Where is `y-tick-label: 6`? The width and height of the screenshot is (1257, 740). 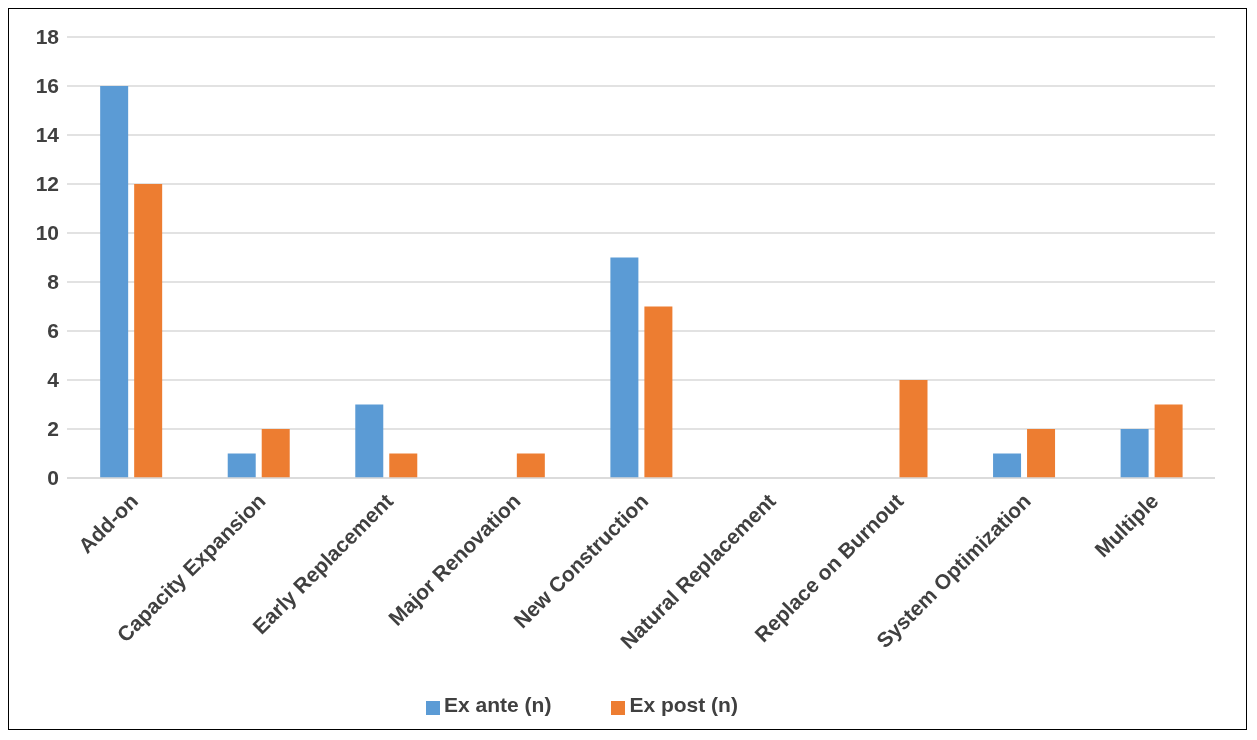 y-tick-label: 6 is located at coordinates (53, 331).